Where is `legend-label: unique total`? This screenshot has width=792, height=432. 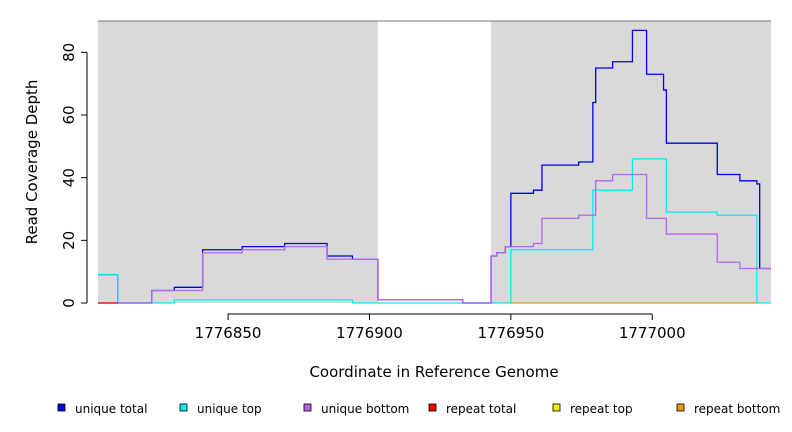
legend-label: unique total is located at coordinates (111, 409).